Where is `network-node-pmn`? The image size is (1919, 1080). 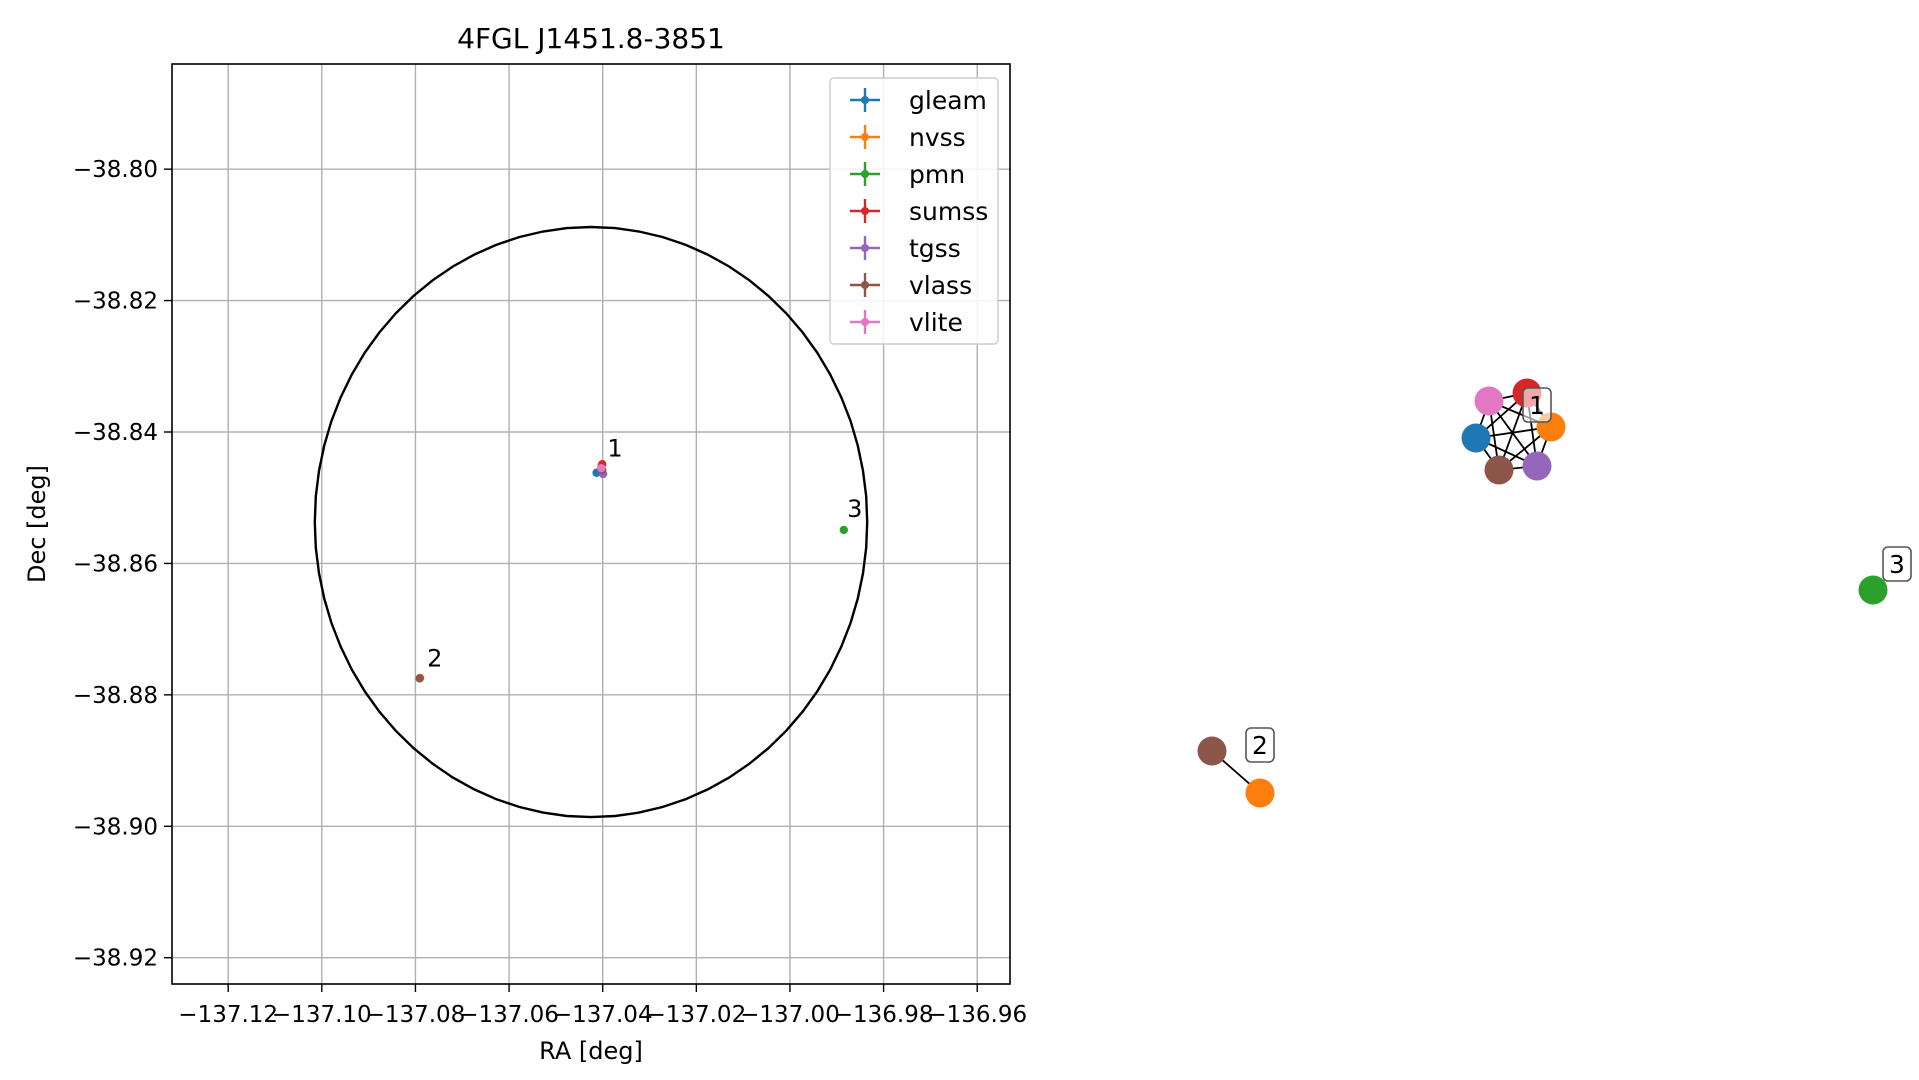 network-node-pmn is located at coordinates (1873, 590).